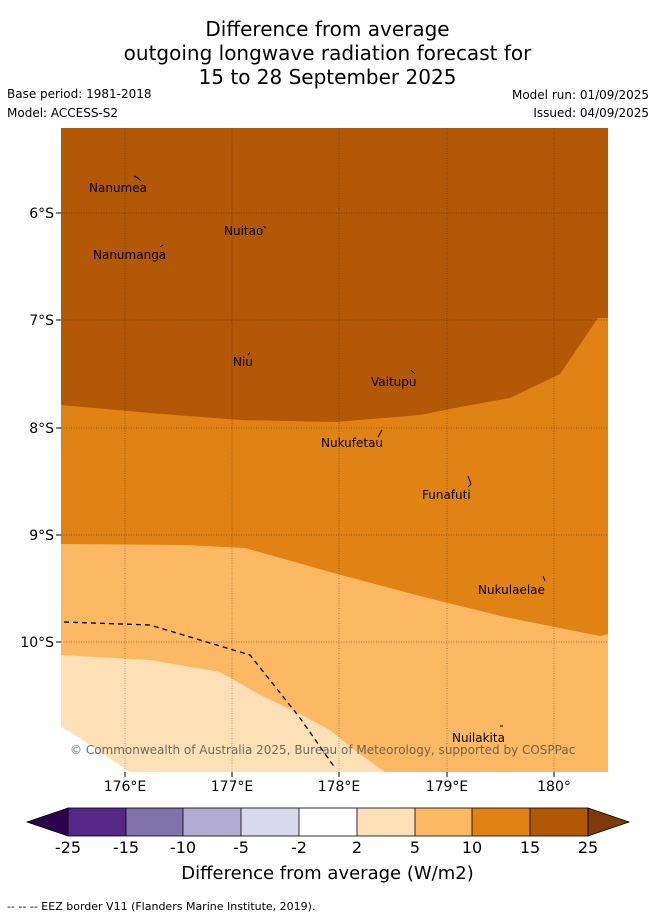 The image size is (655, 919). I want to click on x-tick-label: 178°E, so click(339, 787).